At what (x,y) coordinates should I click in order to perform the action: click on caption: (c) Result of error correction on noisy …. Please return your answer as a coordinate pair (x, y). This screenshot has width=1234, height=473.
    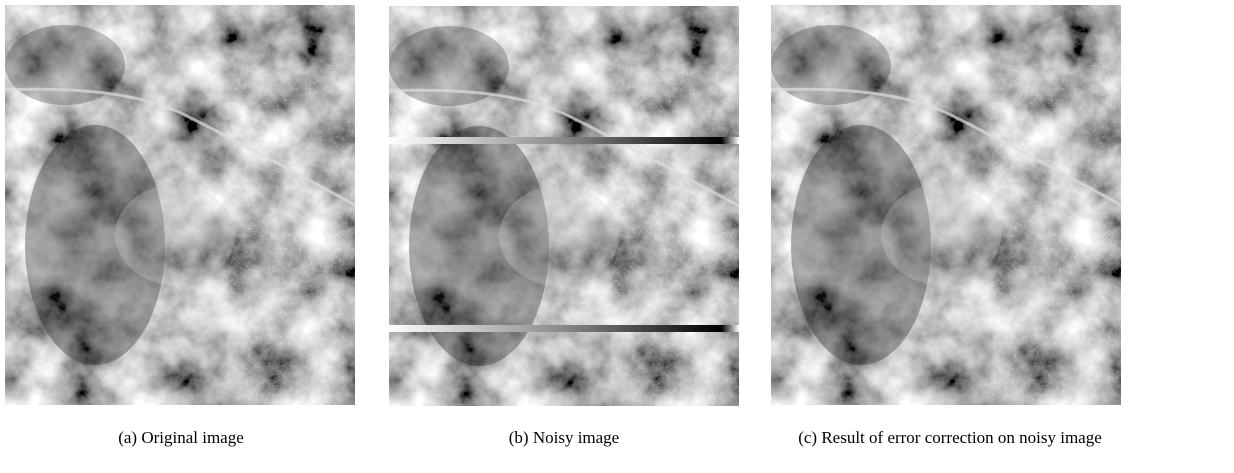
    Looking at the image, I should click on (950, 437).